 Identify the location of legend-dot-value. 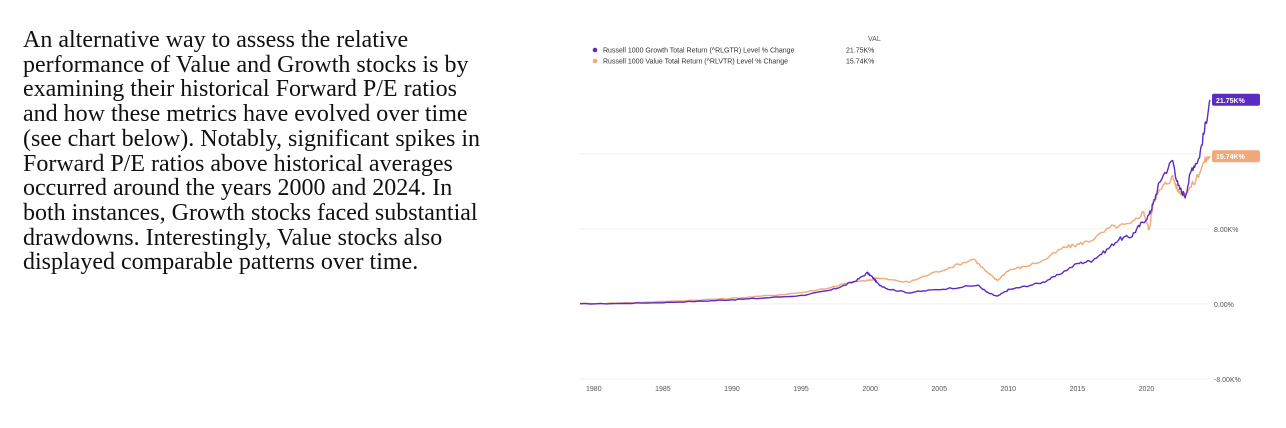
(595, 61).